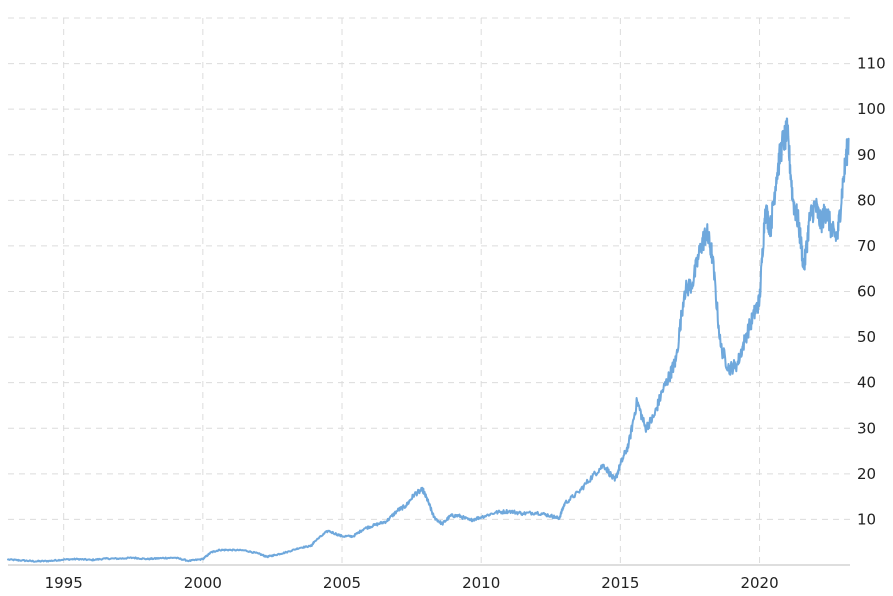 Image resolution: width=893 pixels, height=596 pixels. I want to click on x-tick-label-1995: 1995, so click(64, 583).